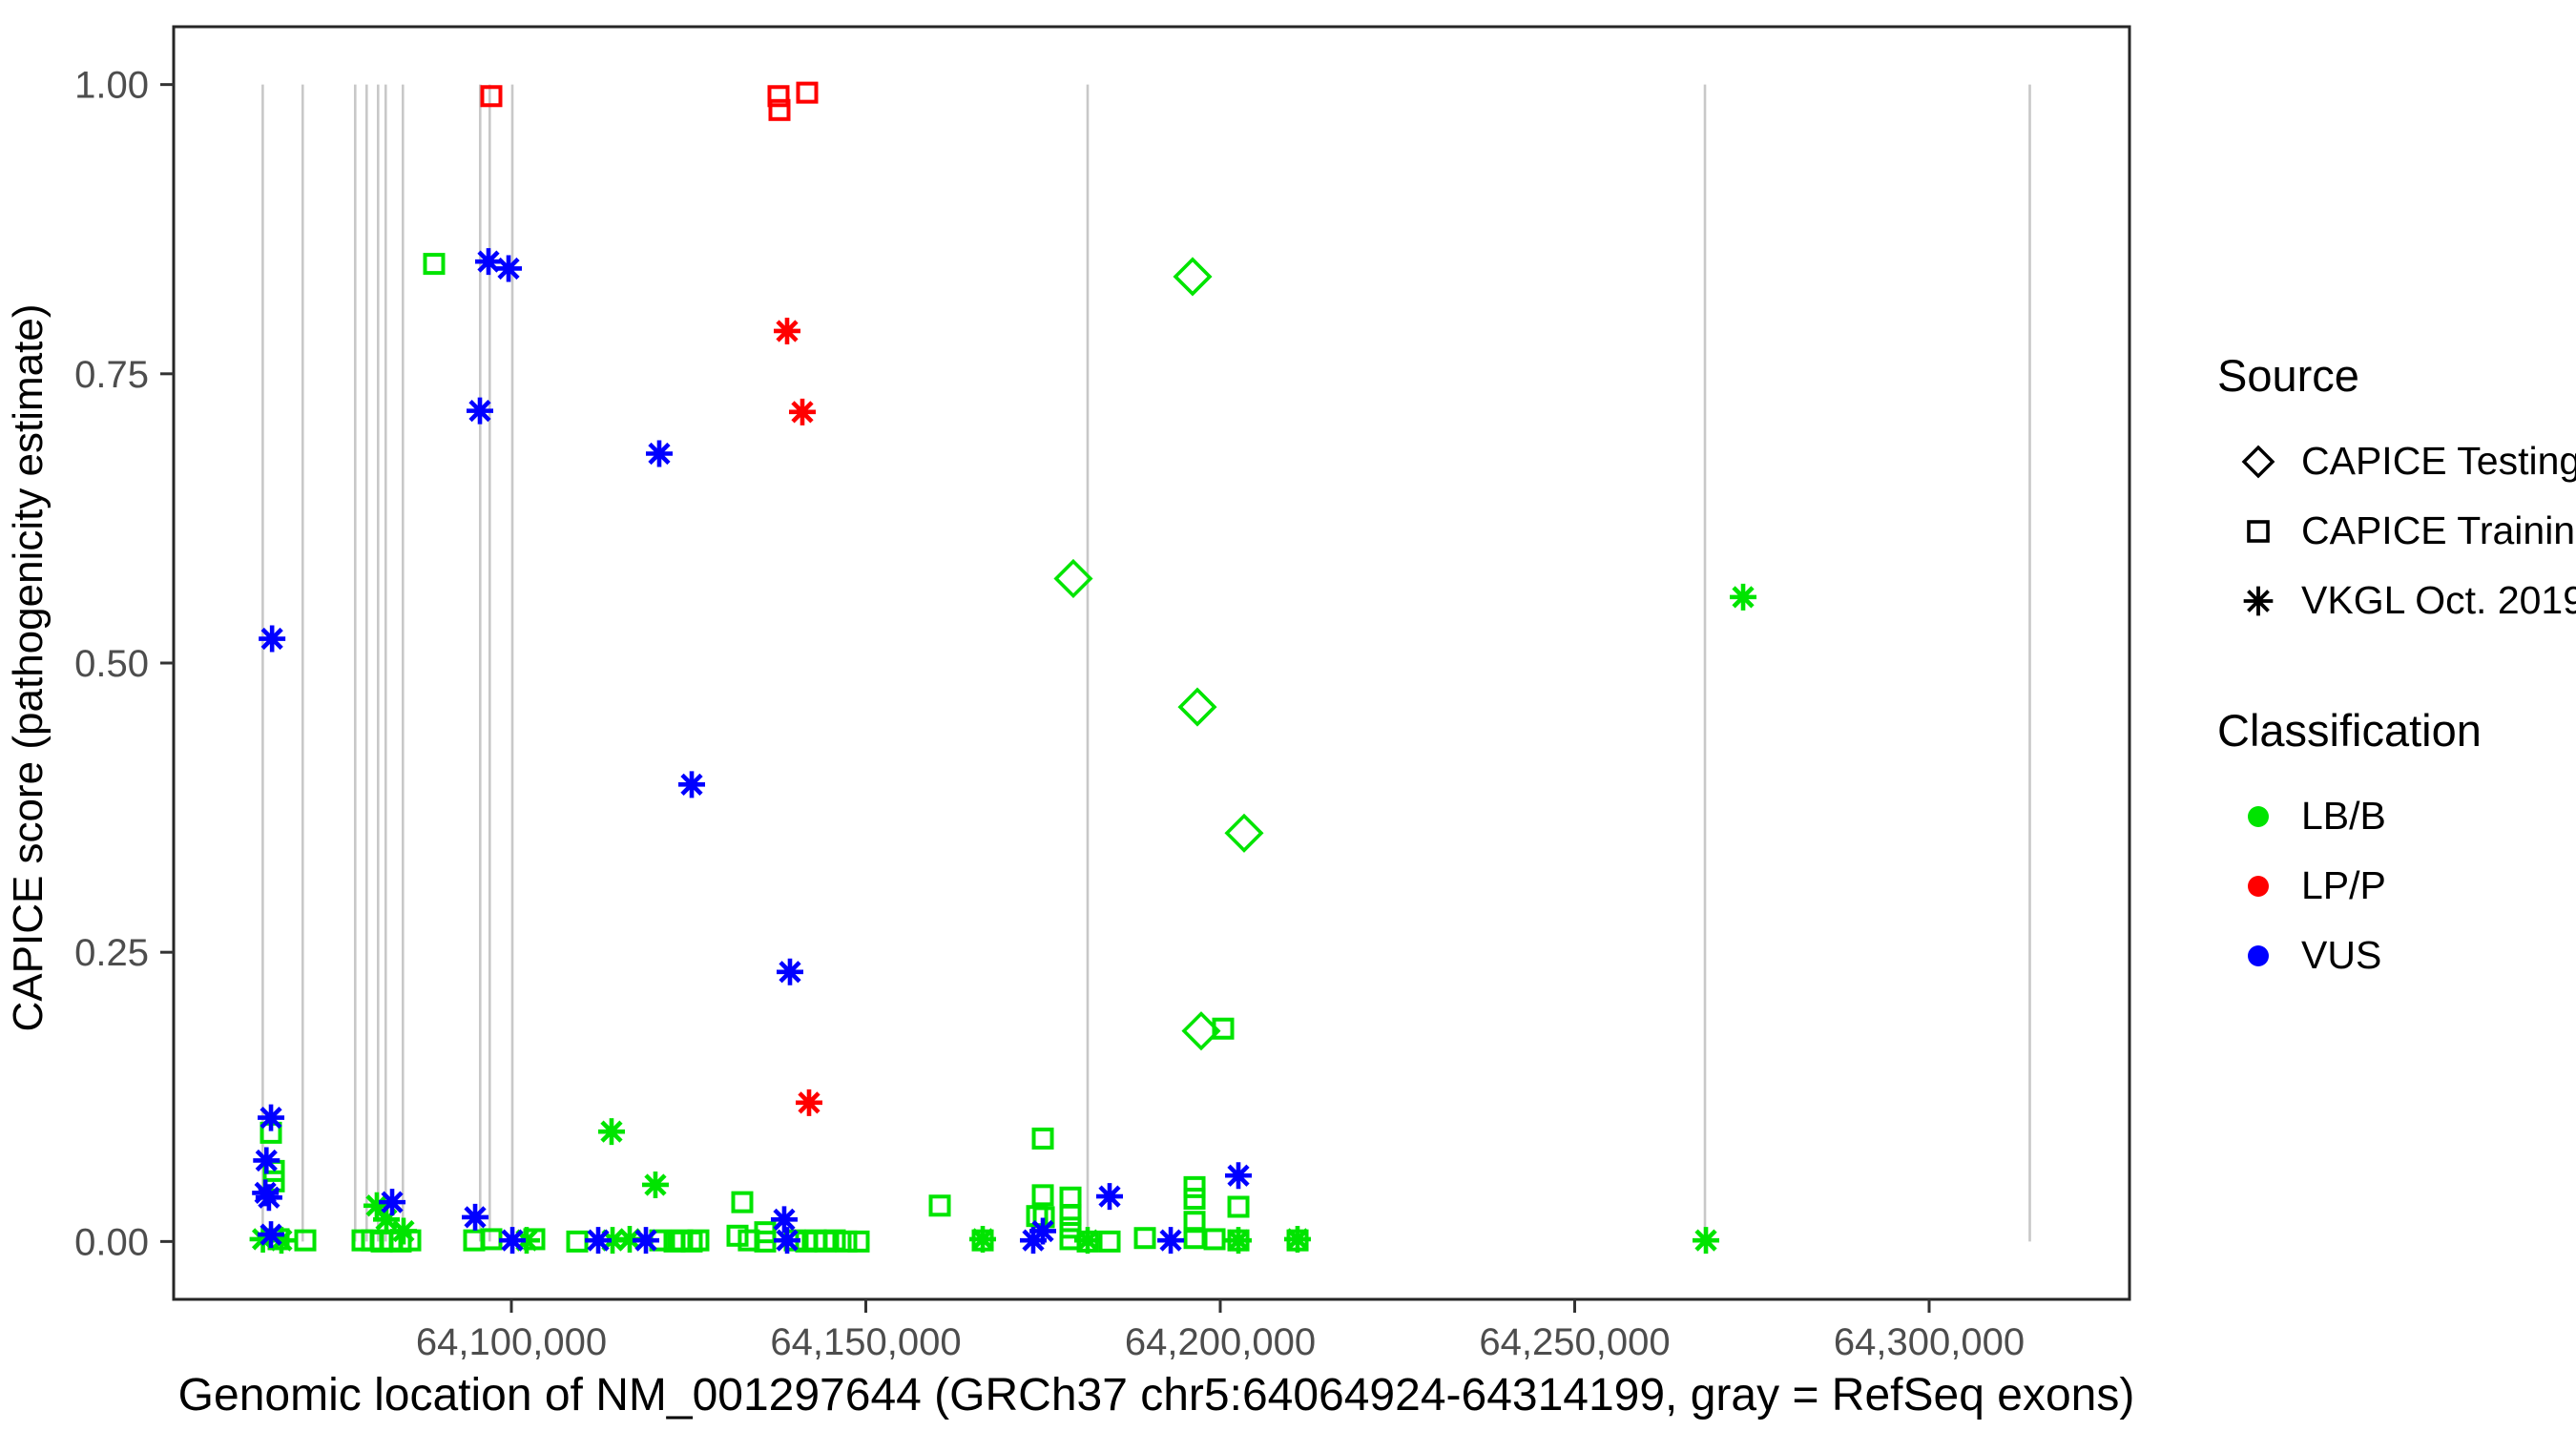  I want to click on legend-item-vkgl: VKGL Oct. 2019, so click(2394, 600).